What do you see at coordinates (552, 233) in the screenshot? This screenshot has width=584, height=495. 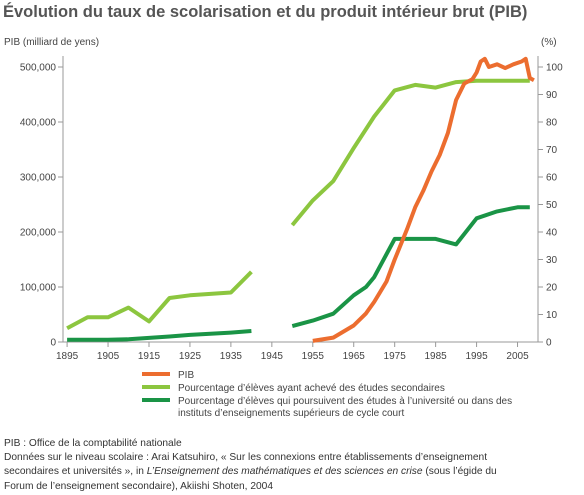 I see `right-tick-label: 40` at bounding box center [552, 233].